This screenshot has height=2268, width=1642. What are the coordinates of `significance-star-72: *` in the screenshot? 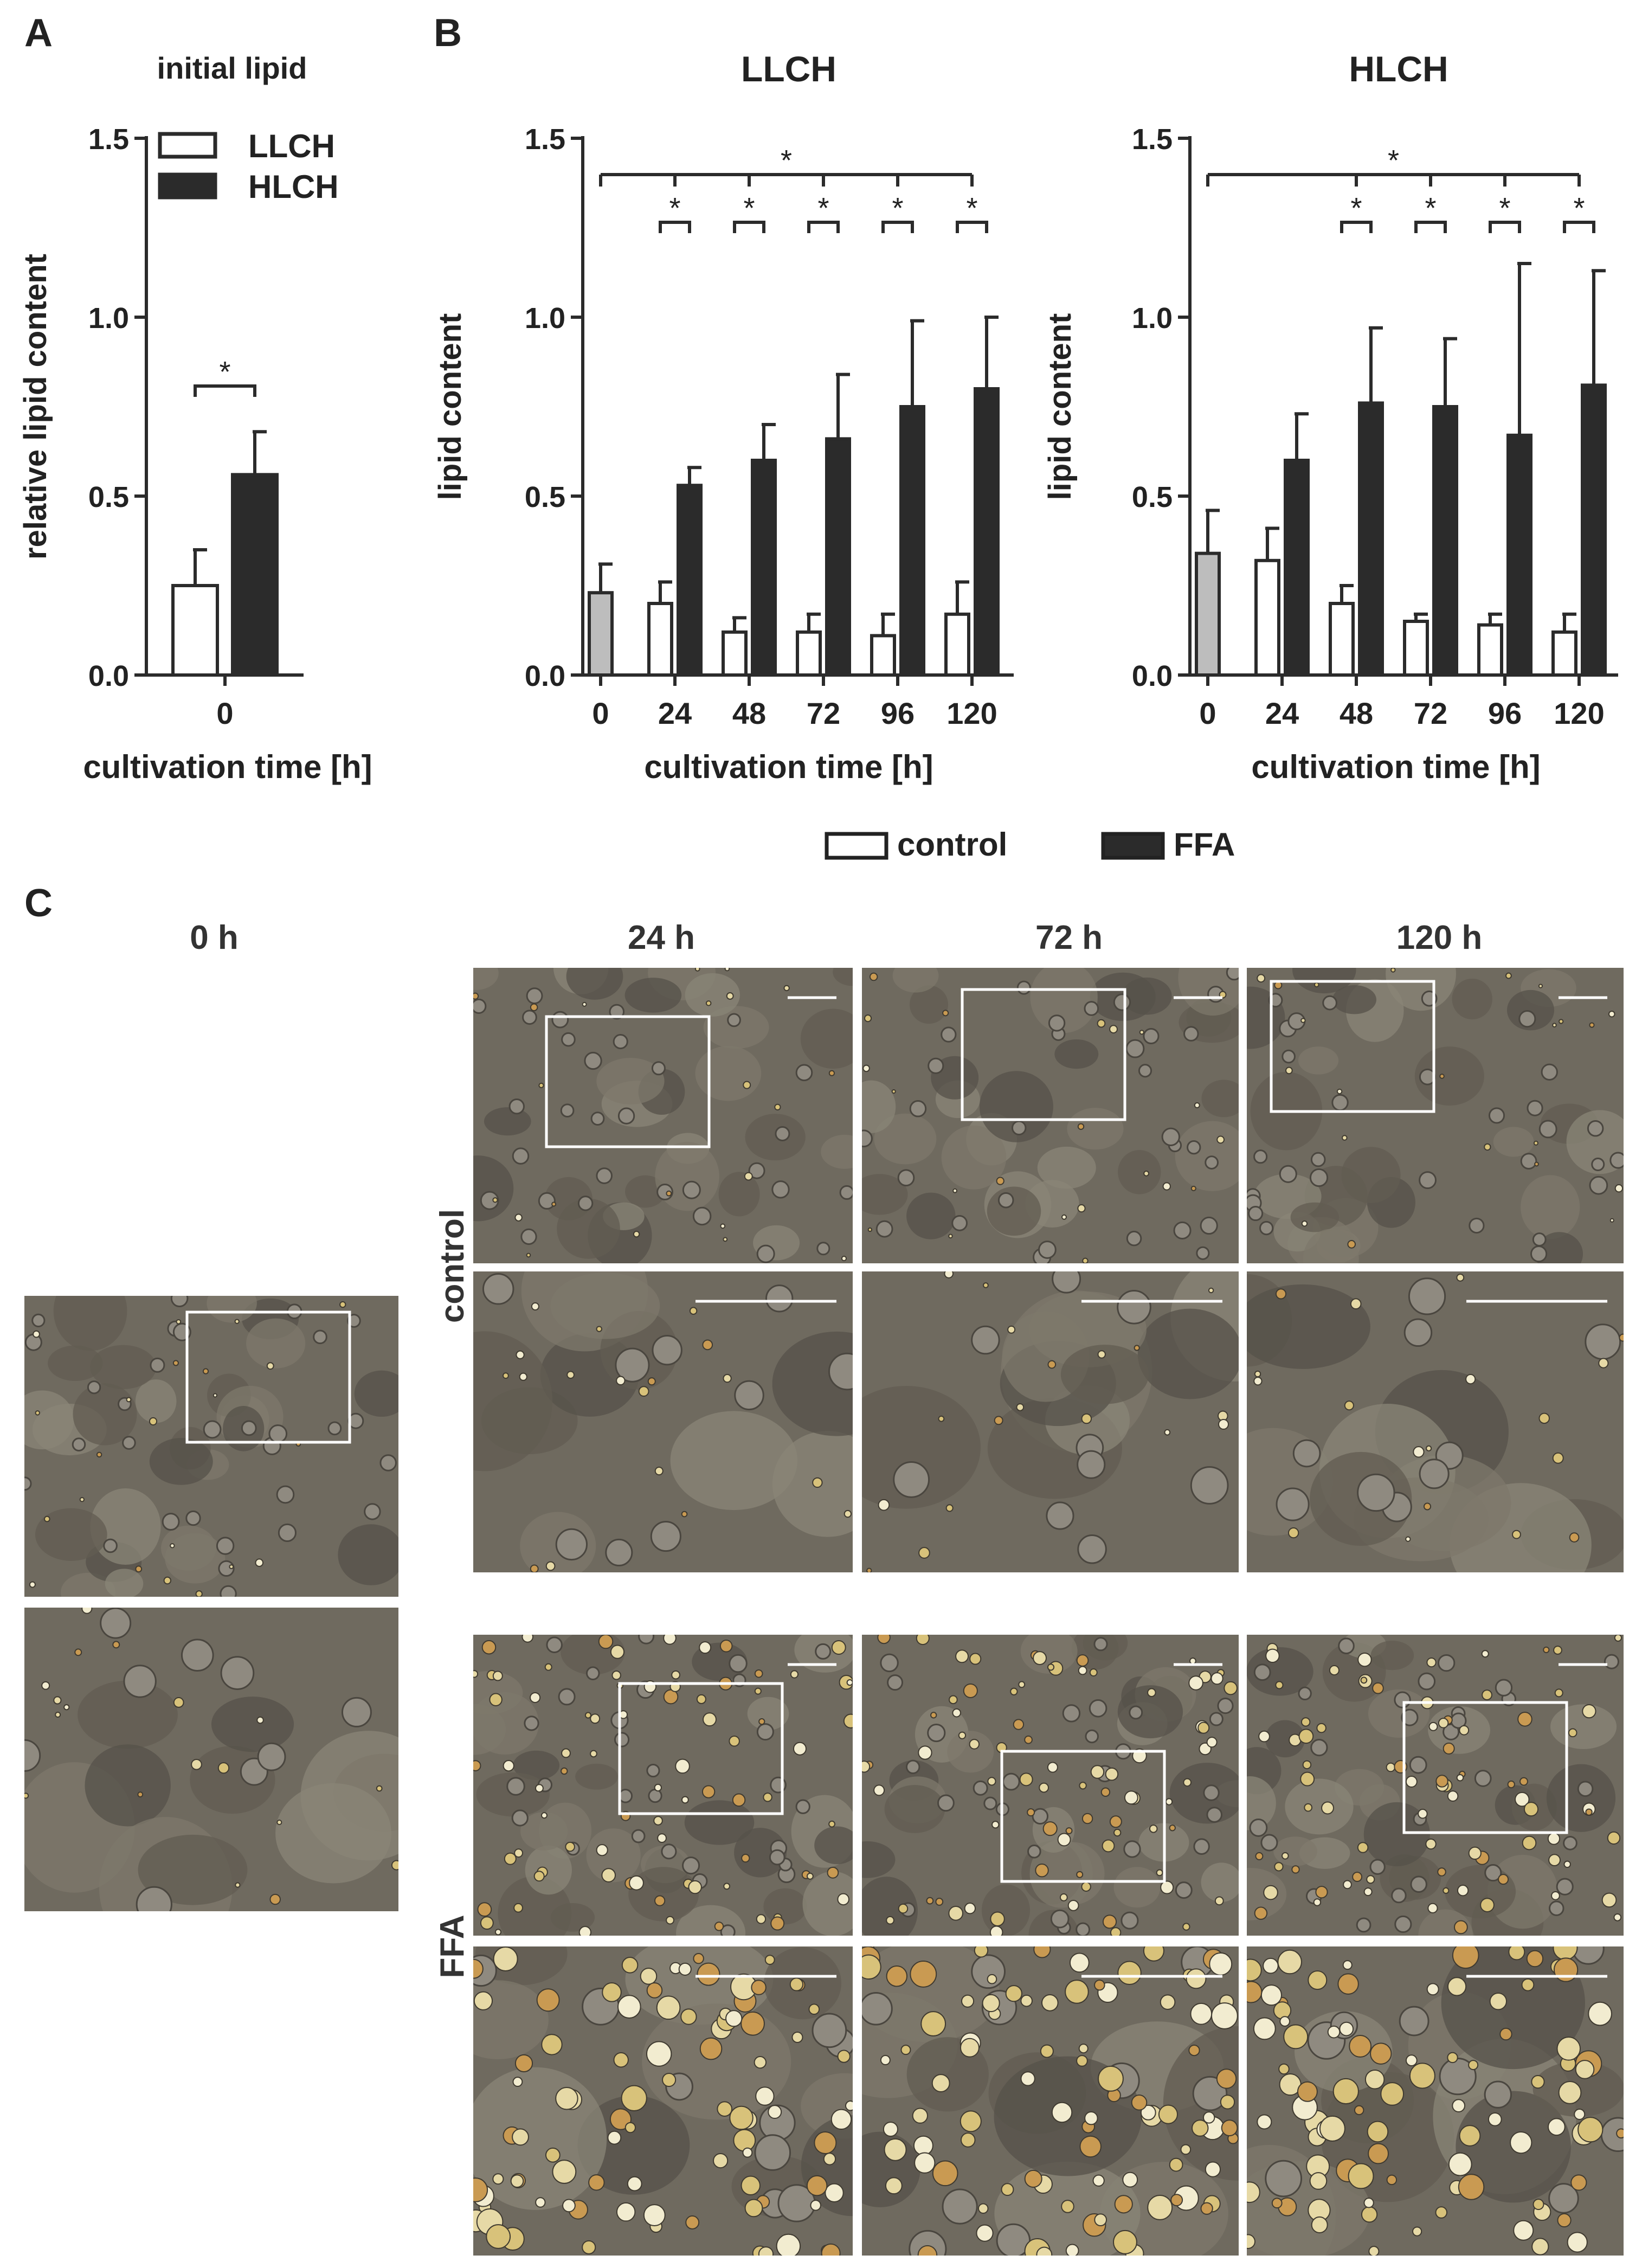 It's located at (823, 208).